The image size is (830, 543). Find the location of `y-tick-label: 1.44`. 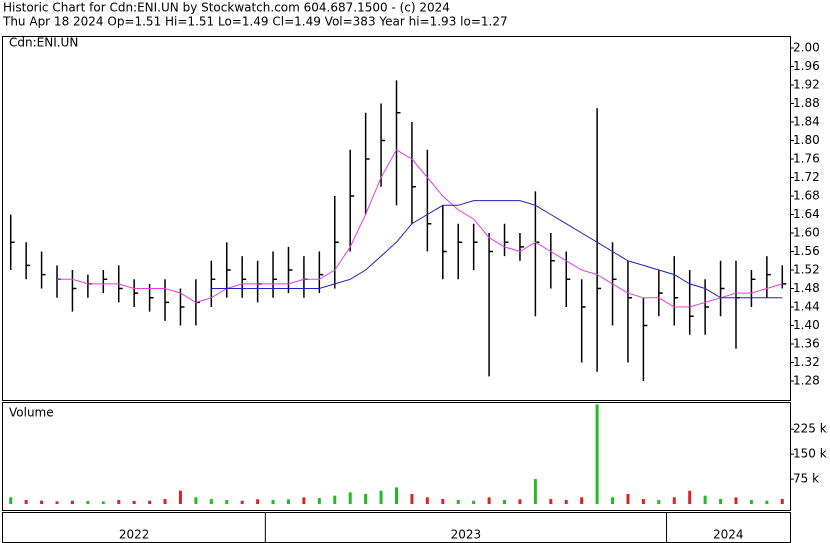

y-tick-label: 1.44 is located at coordinates (806, 307).